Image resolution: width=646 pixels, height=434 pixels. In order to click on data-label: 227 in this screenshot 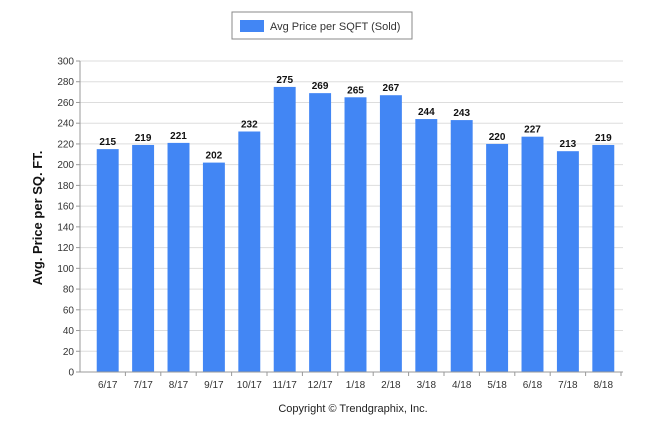, I will do `click(532, 130)`.